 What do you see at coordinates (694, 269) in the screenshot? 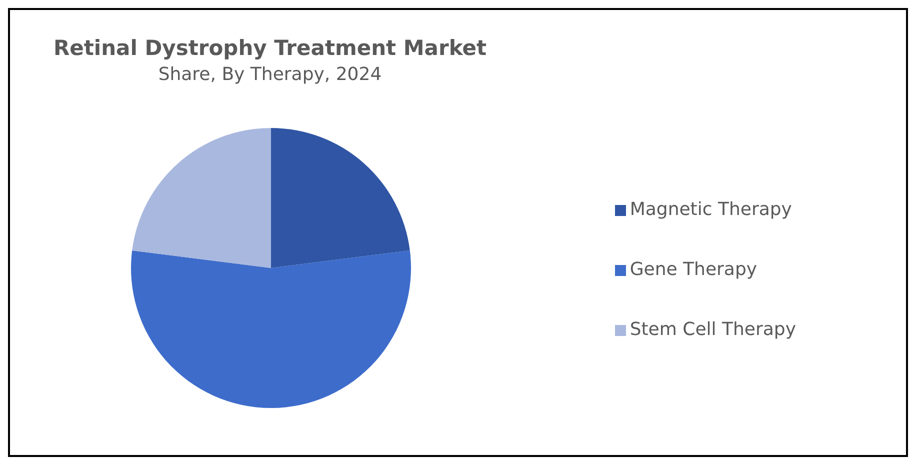
I see `legend-label: Gene Therapy` at bounding box center [694, 269].